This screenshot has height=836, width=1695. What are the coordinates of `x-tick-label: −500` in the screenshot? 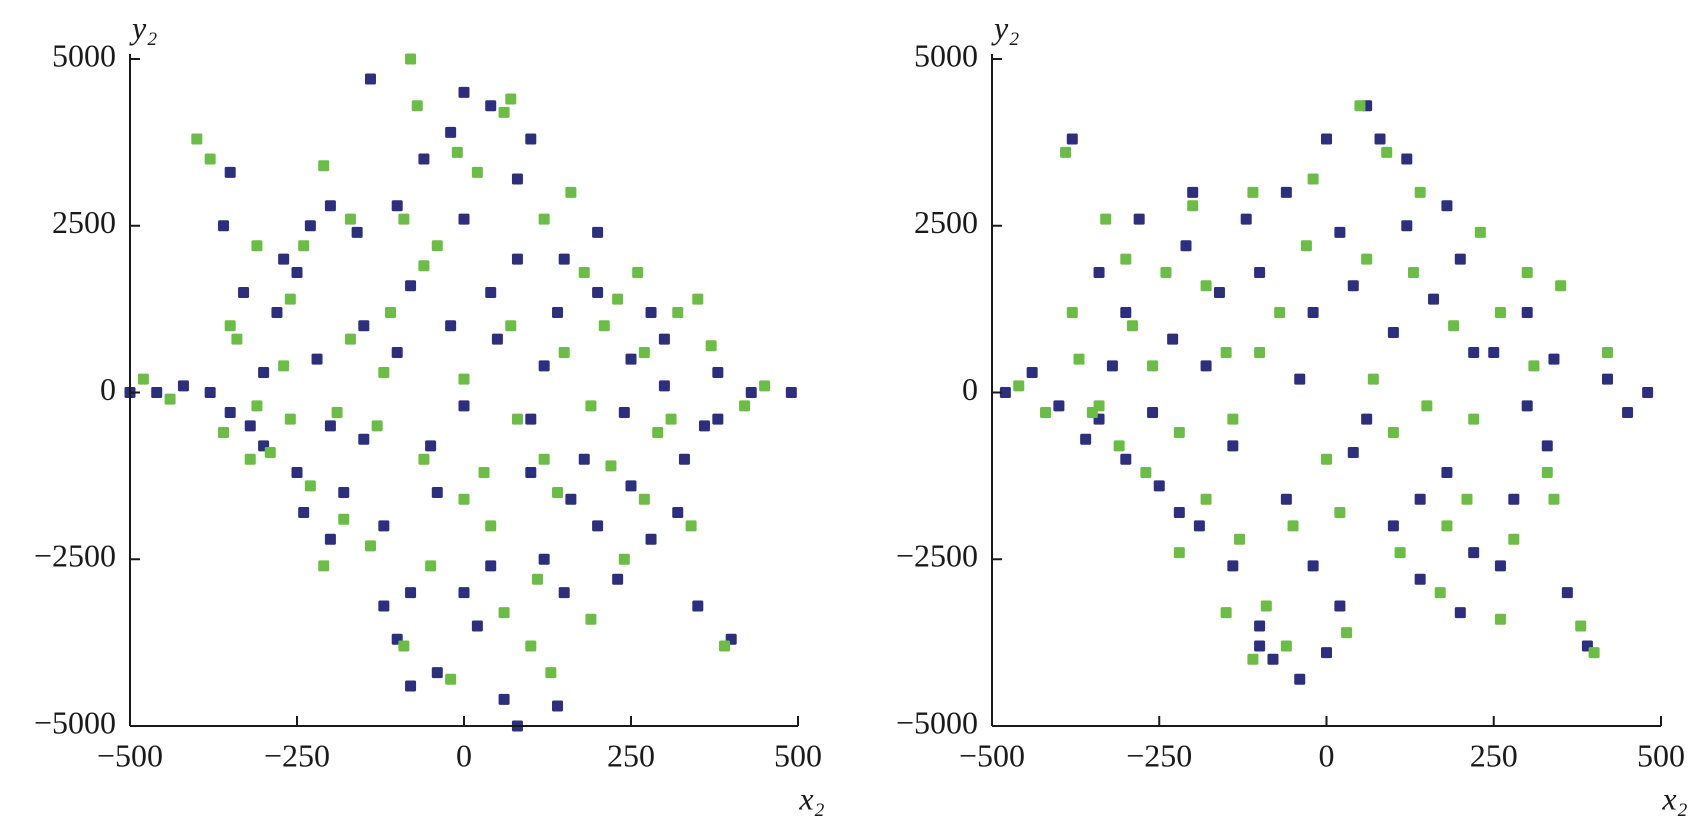 It's located at (992, 755).